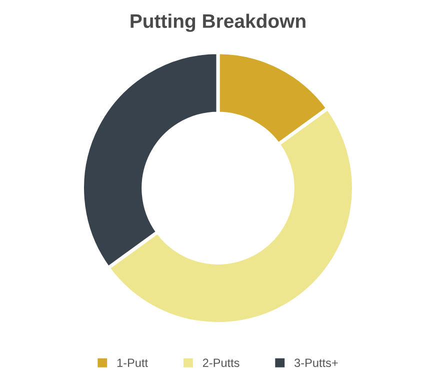 Image resolution: width=436 pixels, height=380 pixels. What do you see at coordinates (316, 363) in the screenshot?
I see `legend-label: 3-Putts+` at bounding box center [316, 363].